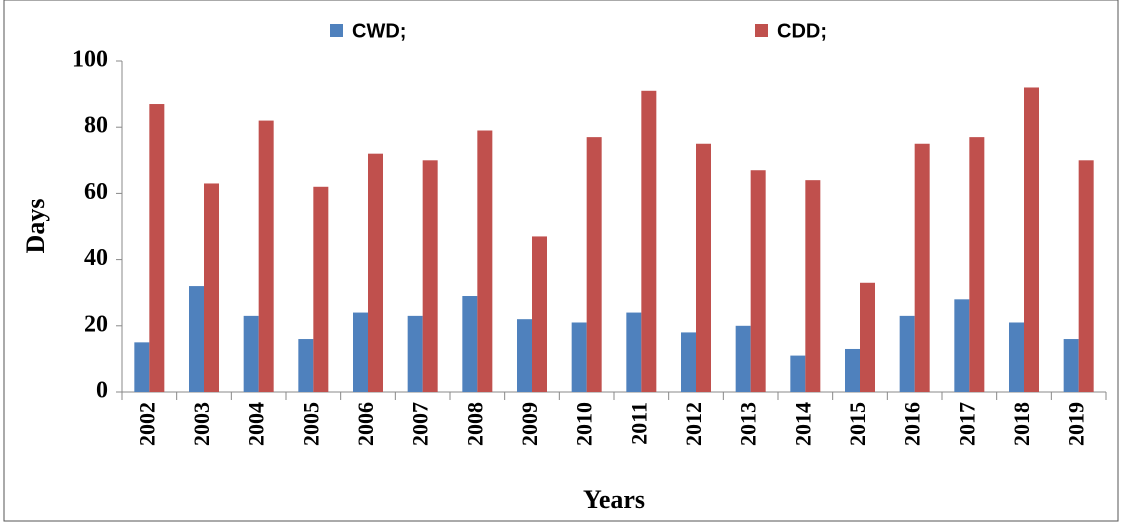  What do you see at coordinates (90, 60) in the screenshot?
I see `y-tick-label: 100` at bounding box center [90, 60].